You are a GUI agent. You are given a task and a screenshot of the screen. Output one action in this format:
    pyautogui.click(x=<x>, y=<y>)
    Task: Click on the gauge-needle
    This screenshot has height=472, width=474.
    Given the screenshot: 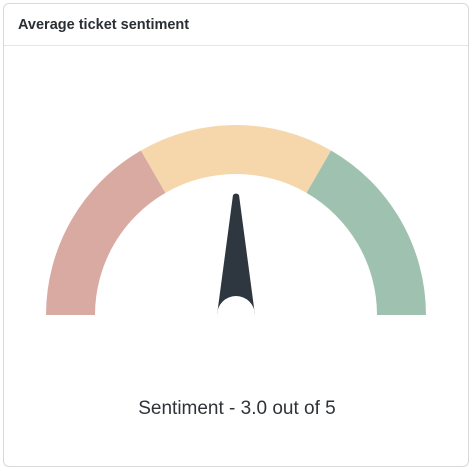 What is the action you would take?
    pyautogui.click(x=236, y=255)
    